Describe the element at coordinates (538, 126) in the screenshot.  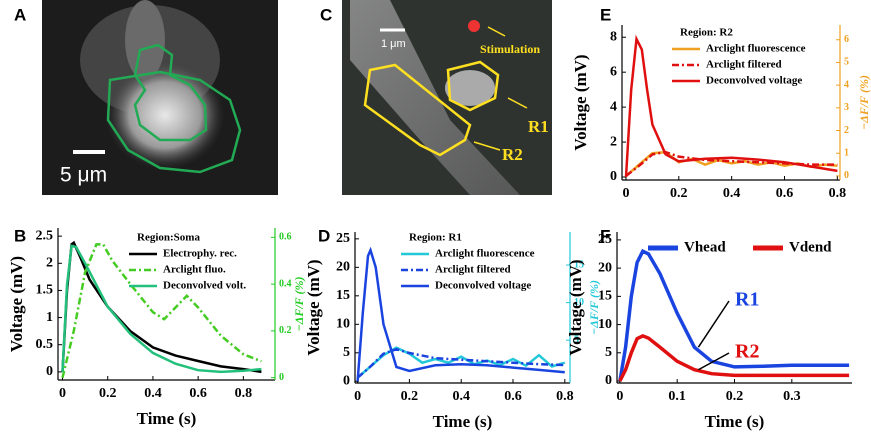
I see `region-label: R1` at that location.